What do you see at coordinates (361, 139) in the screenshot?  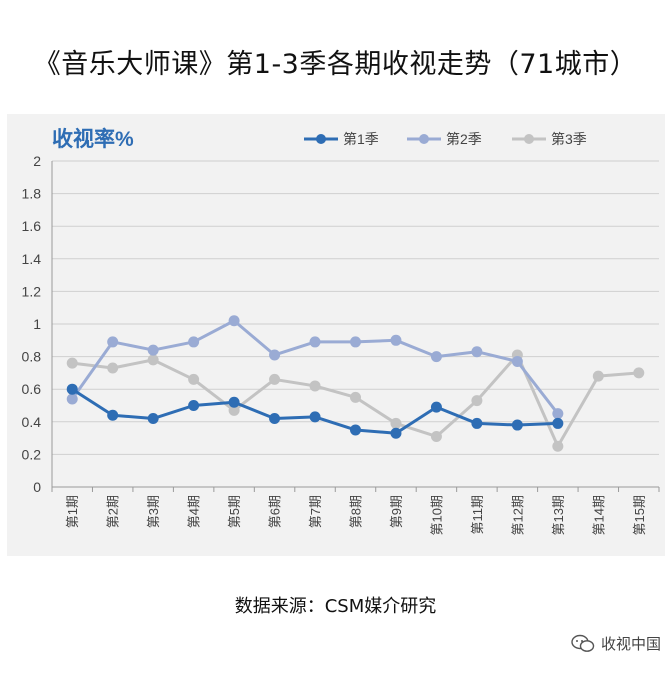 I see `legend-label: 第1季` at bounding box center [361, 139].